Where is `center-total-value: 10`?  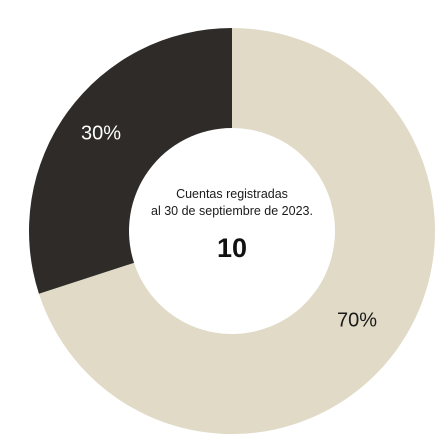 center-total-value: 10 is located at coordinates (232, 248).